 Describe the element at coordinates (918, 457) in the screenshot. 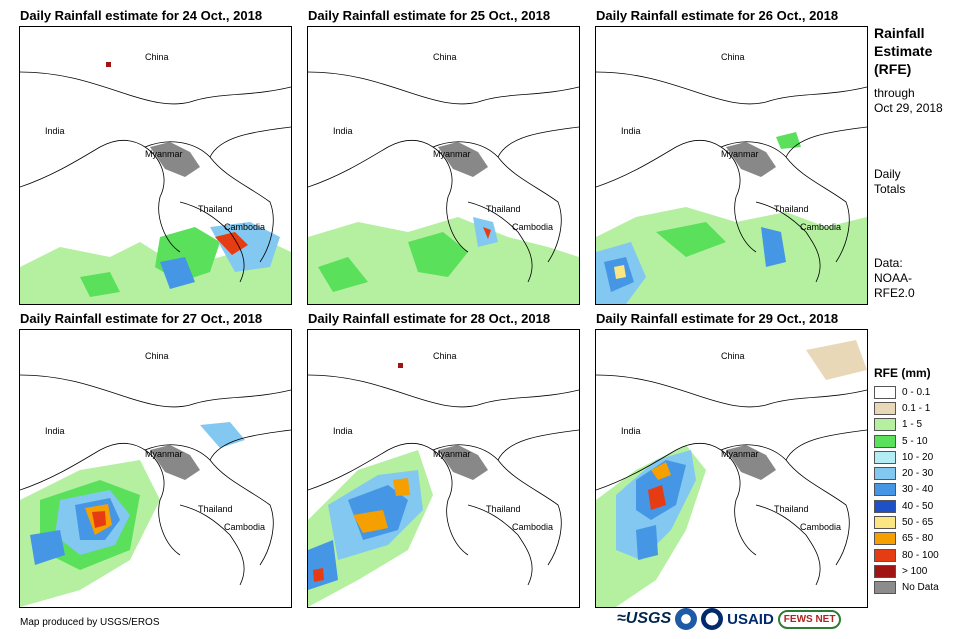

I see `legend-label: 10 - 20` at that location.